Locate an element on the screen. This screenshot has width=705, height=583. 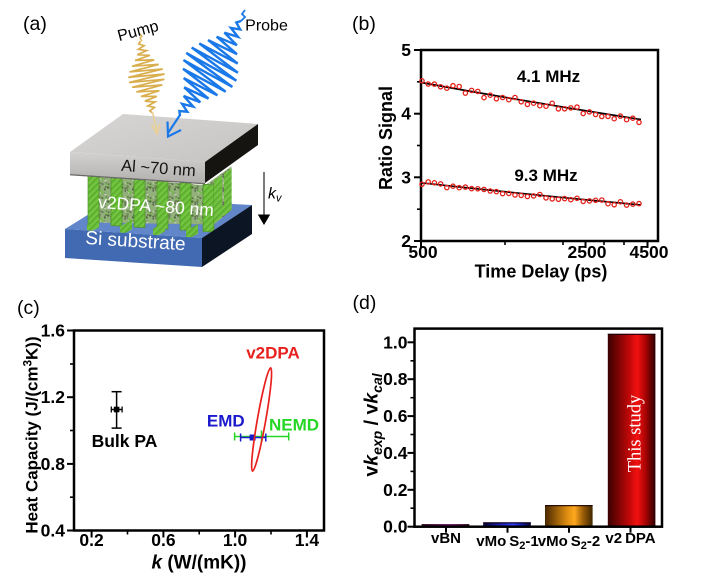
svg-text: 1.2 is located at coordinates (53, 397).